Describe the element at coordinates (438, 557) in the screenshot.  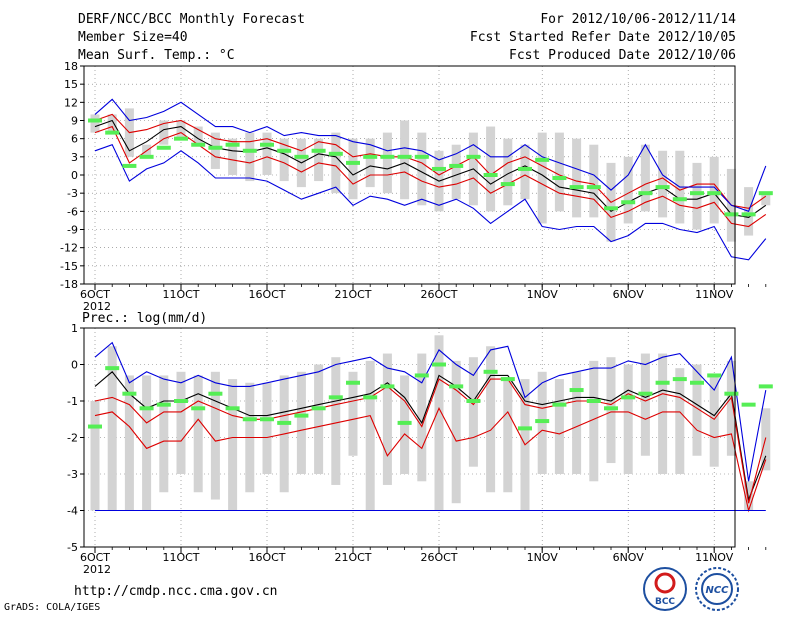
I see `x-tick-label: 26OCT` at that location.